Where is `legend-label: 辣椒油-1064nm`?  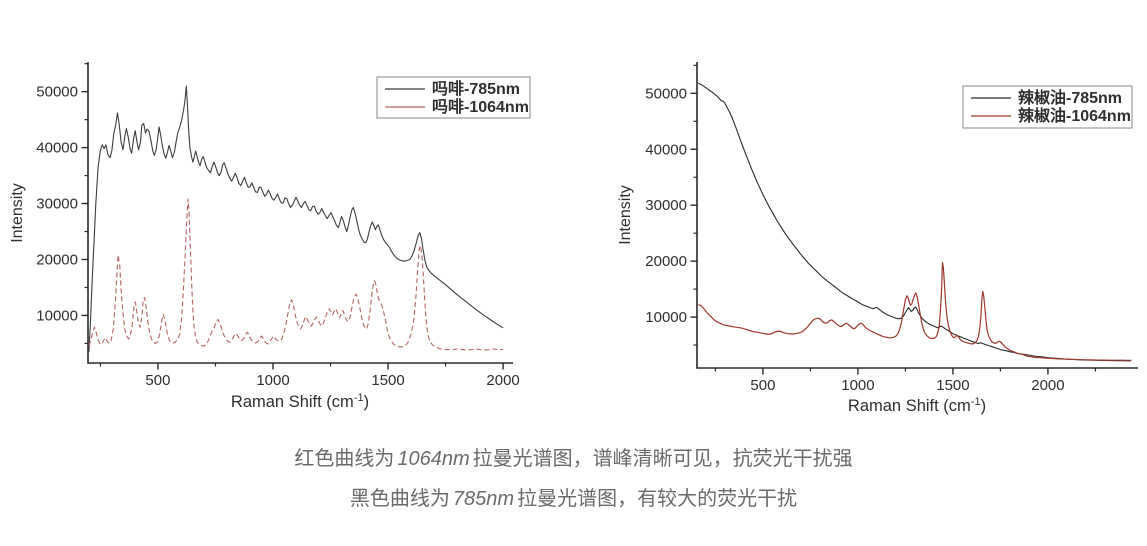 legend-label: 辣椒油-1064nm is located at coordinates (1074, 115).